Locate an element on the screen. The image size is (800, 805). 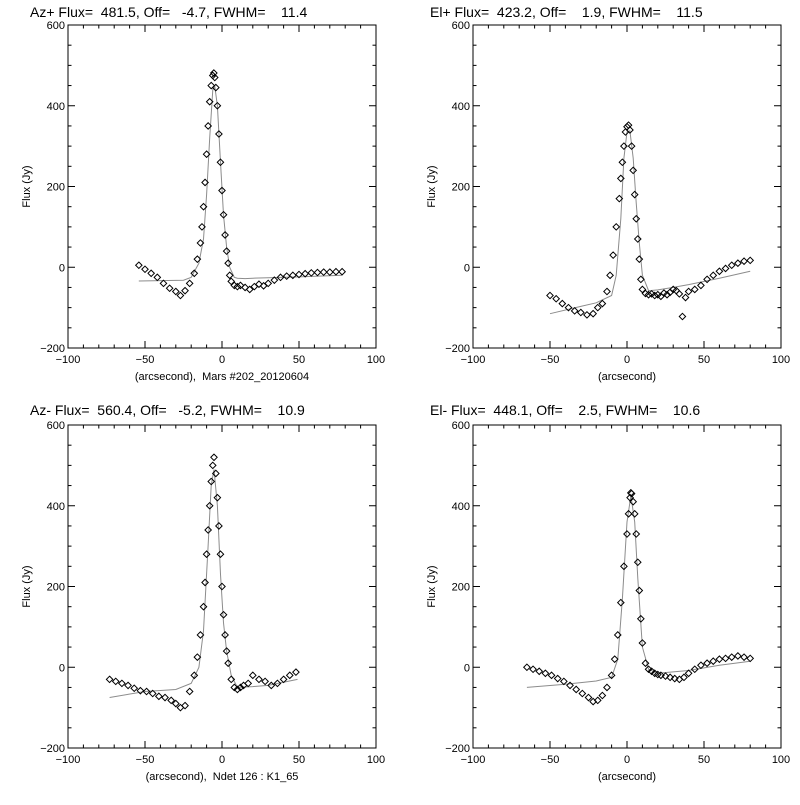
y-tick-label: −200 is located at coordinates (457, 349).